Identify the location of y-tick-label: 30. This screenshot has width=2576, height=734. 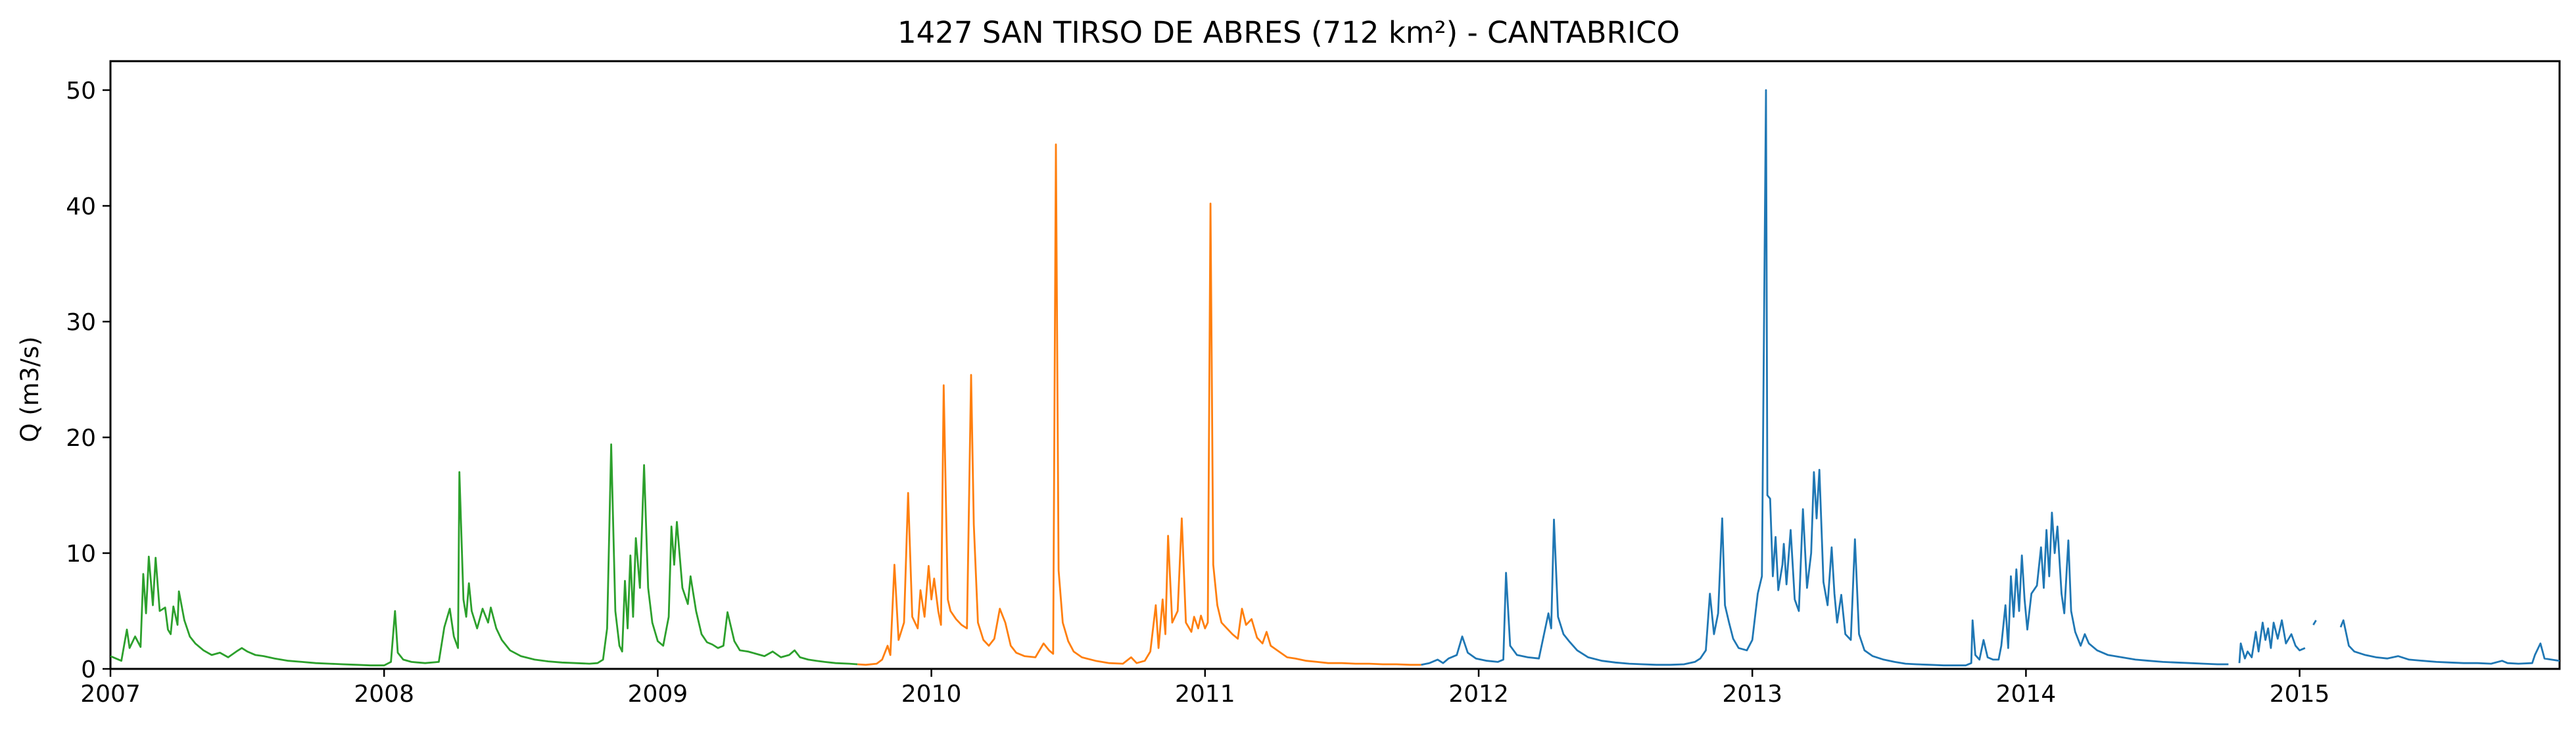
(81, 323).